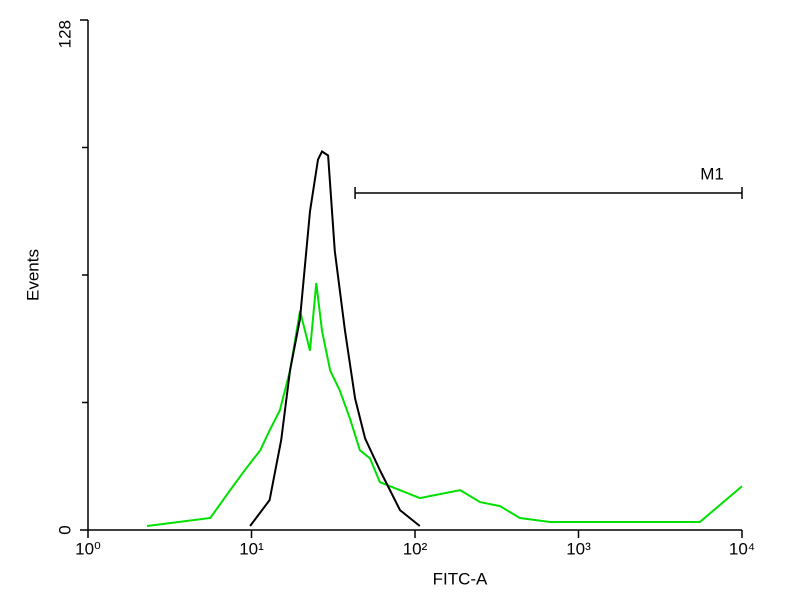  Describe the element at coordinates (64, 34) in the screenshot. I see `y-tick-label: 128` at that location.